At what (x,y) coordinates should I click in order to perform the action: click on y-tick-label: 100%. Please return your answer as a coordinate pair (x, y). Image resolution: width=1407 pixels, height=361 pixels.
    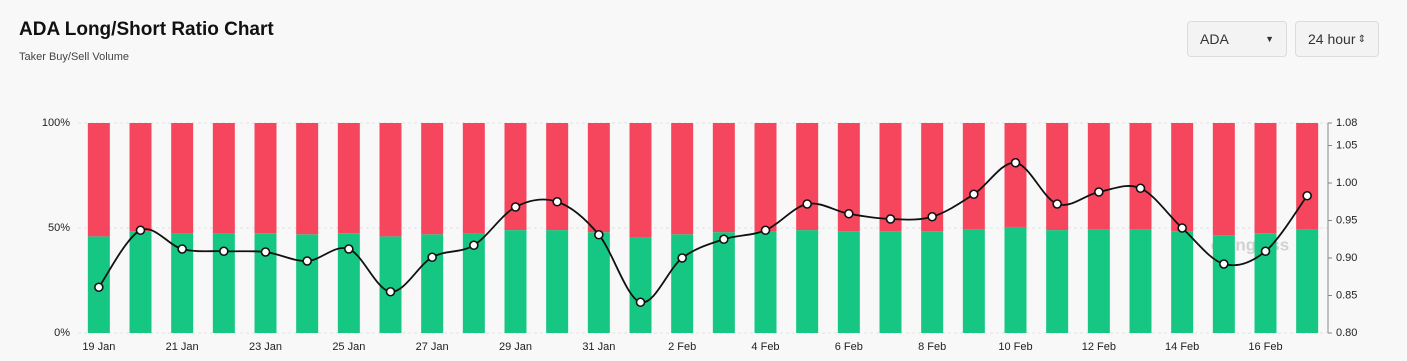
    Looking at the image, I should click on (56, 123).